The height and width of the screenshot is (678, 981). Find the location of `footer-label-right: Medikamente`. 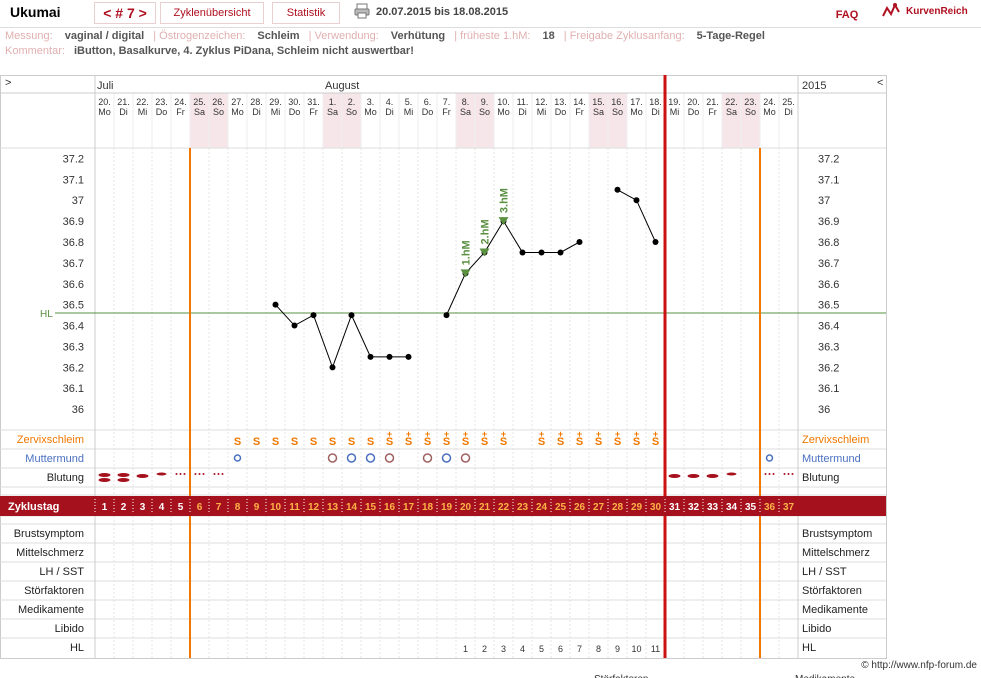

footer-label-right: Medikamente is located at coordinates (825, 676).